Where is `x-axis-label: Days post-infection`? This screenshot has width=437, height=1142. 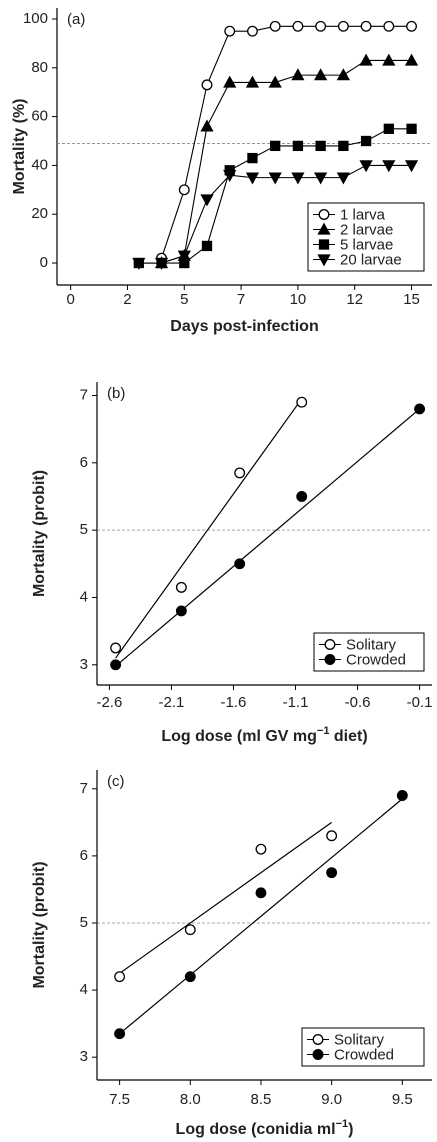 x-axis-label: Days post-infection is located at coordinates (244, 326).